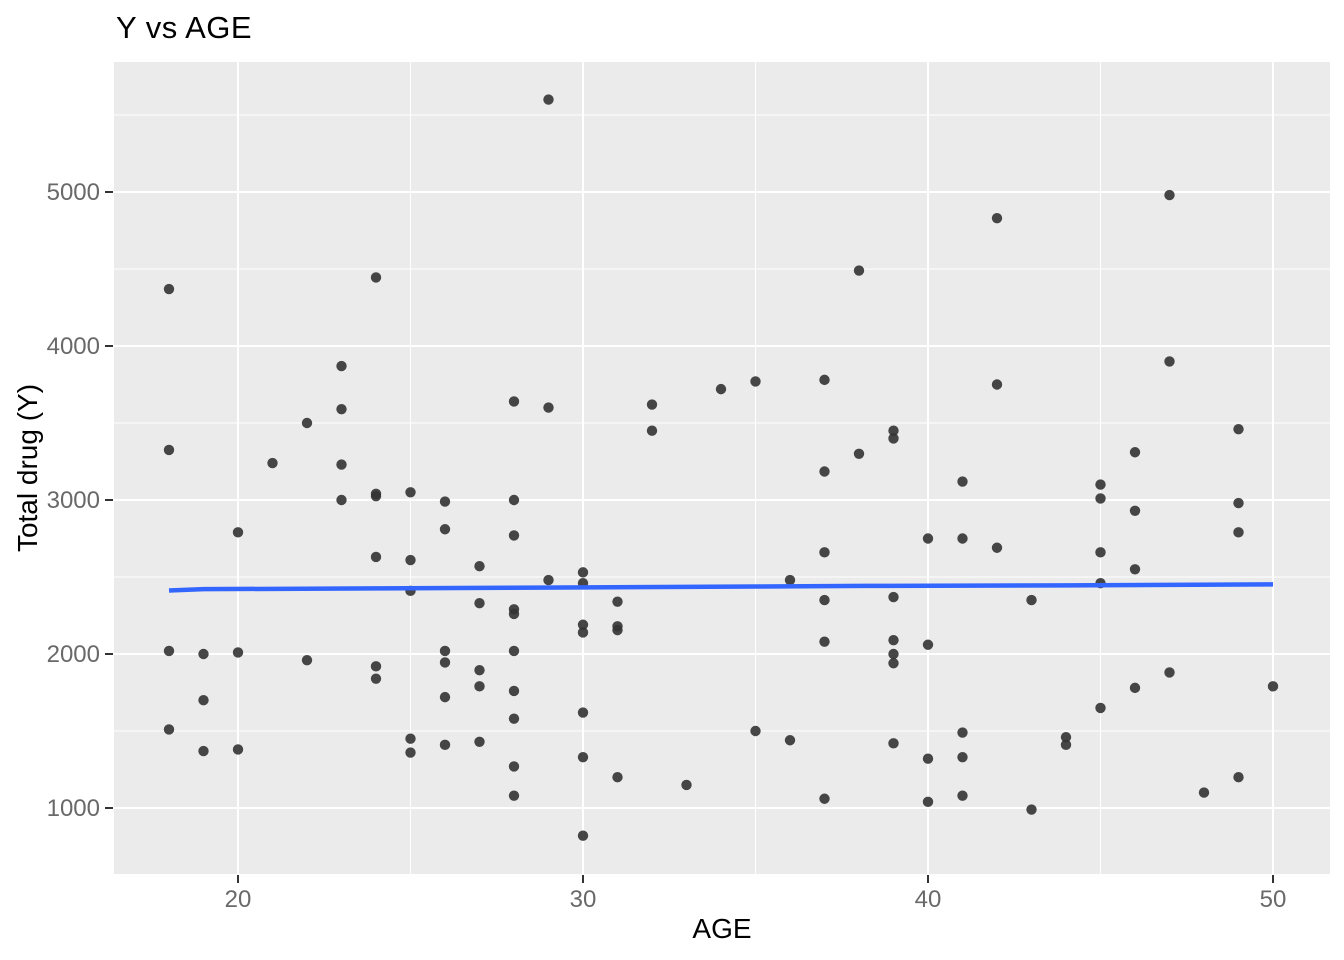  I want to click on y-tick-label: 3000, so click(73, 500).